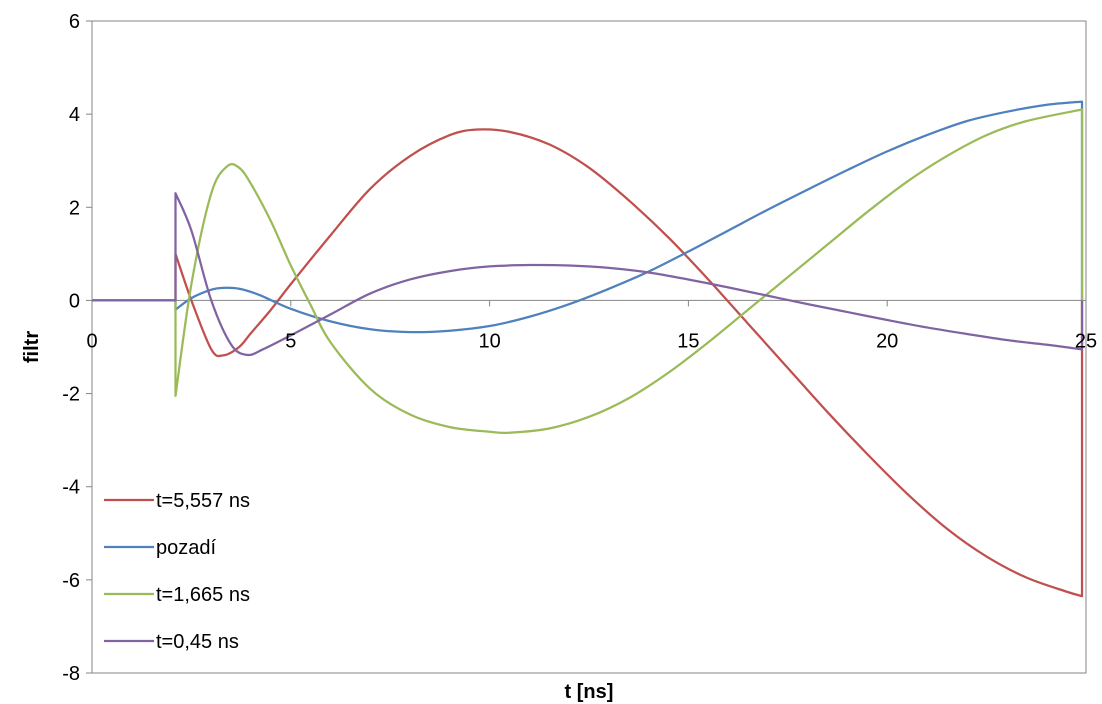  Describe the element at coordinates (688, 341) in the screenshot. I see `x-tick-label: 15` at that location.